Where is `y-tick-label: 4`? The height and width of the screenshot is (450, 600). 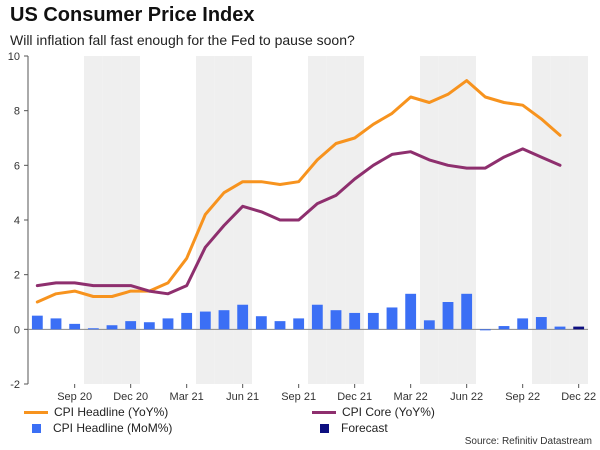 y-tick-label: 4 is located at coordinates (17, 221).